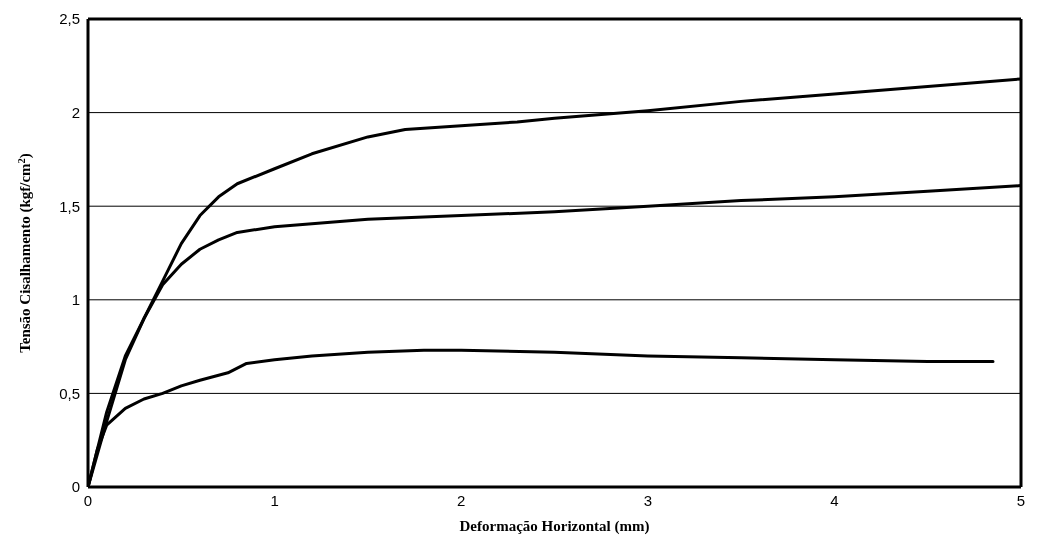  I want to click on x-tick-label: 1, so click(274, 500).